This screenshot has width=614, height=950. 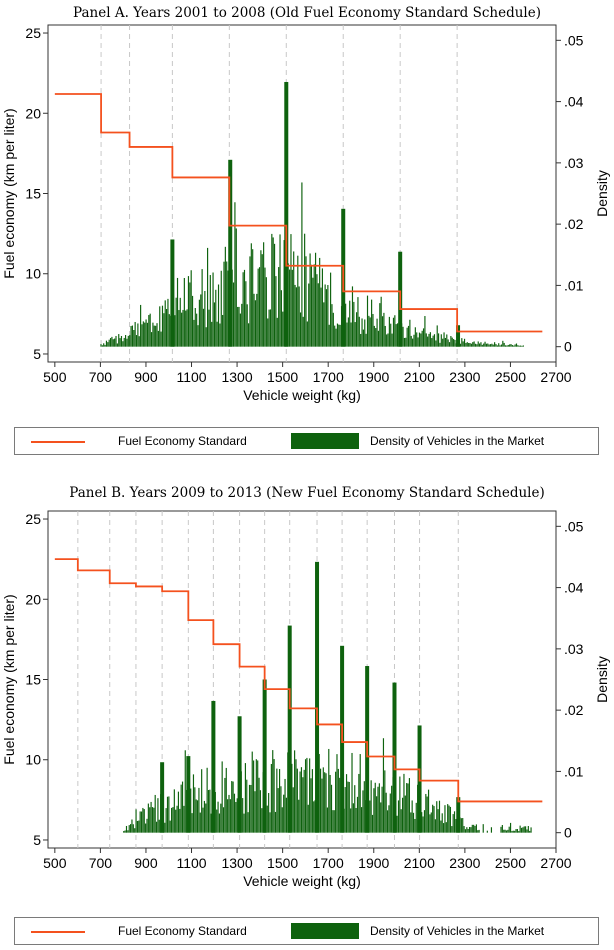 I want to click on legend-standard-swatch, so click(x=58, y=932).